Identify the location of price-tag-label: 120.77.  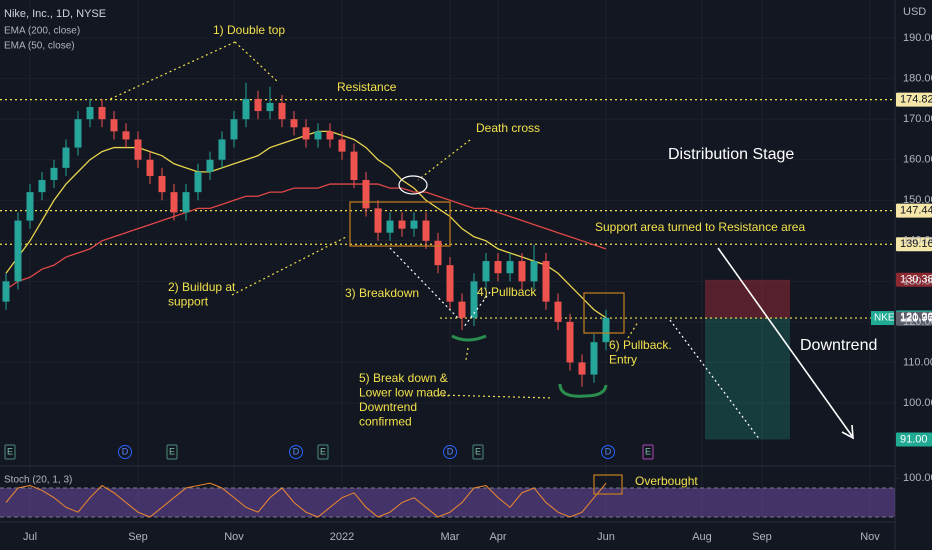
(916, 319).